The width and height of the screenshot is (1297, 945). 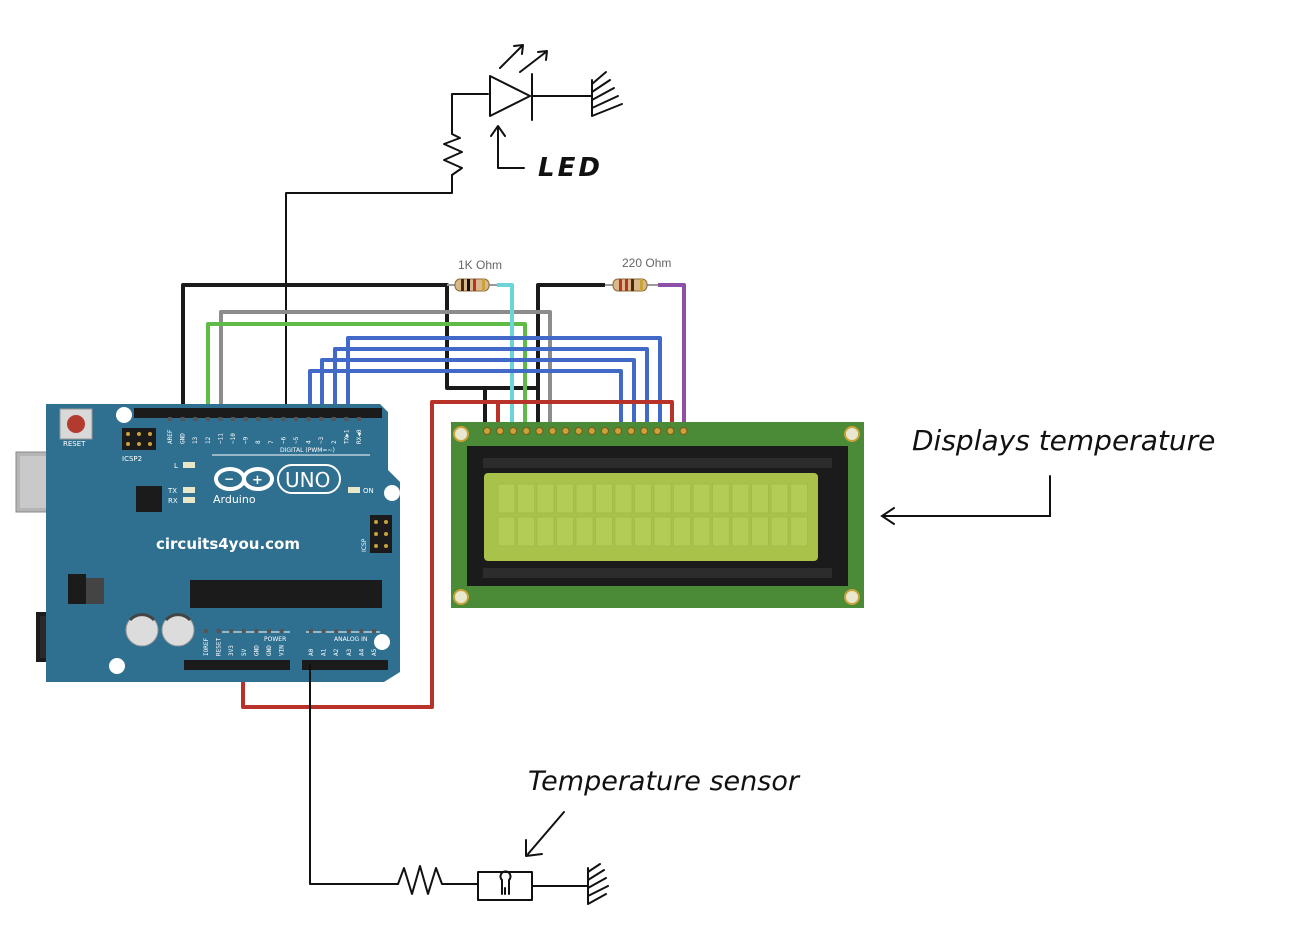 I want to click on on-label: ON, so click(x=368, y=491).